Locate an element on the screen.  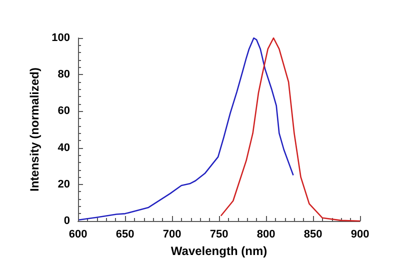
y-tick-label: 80 is located at coordinates (64, 74).